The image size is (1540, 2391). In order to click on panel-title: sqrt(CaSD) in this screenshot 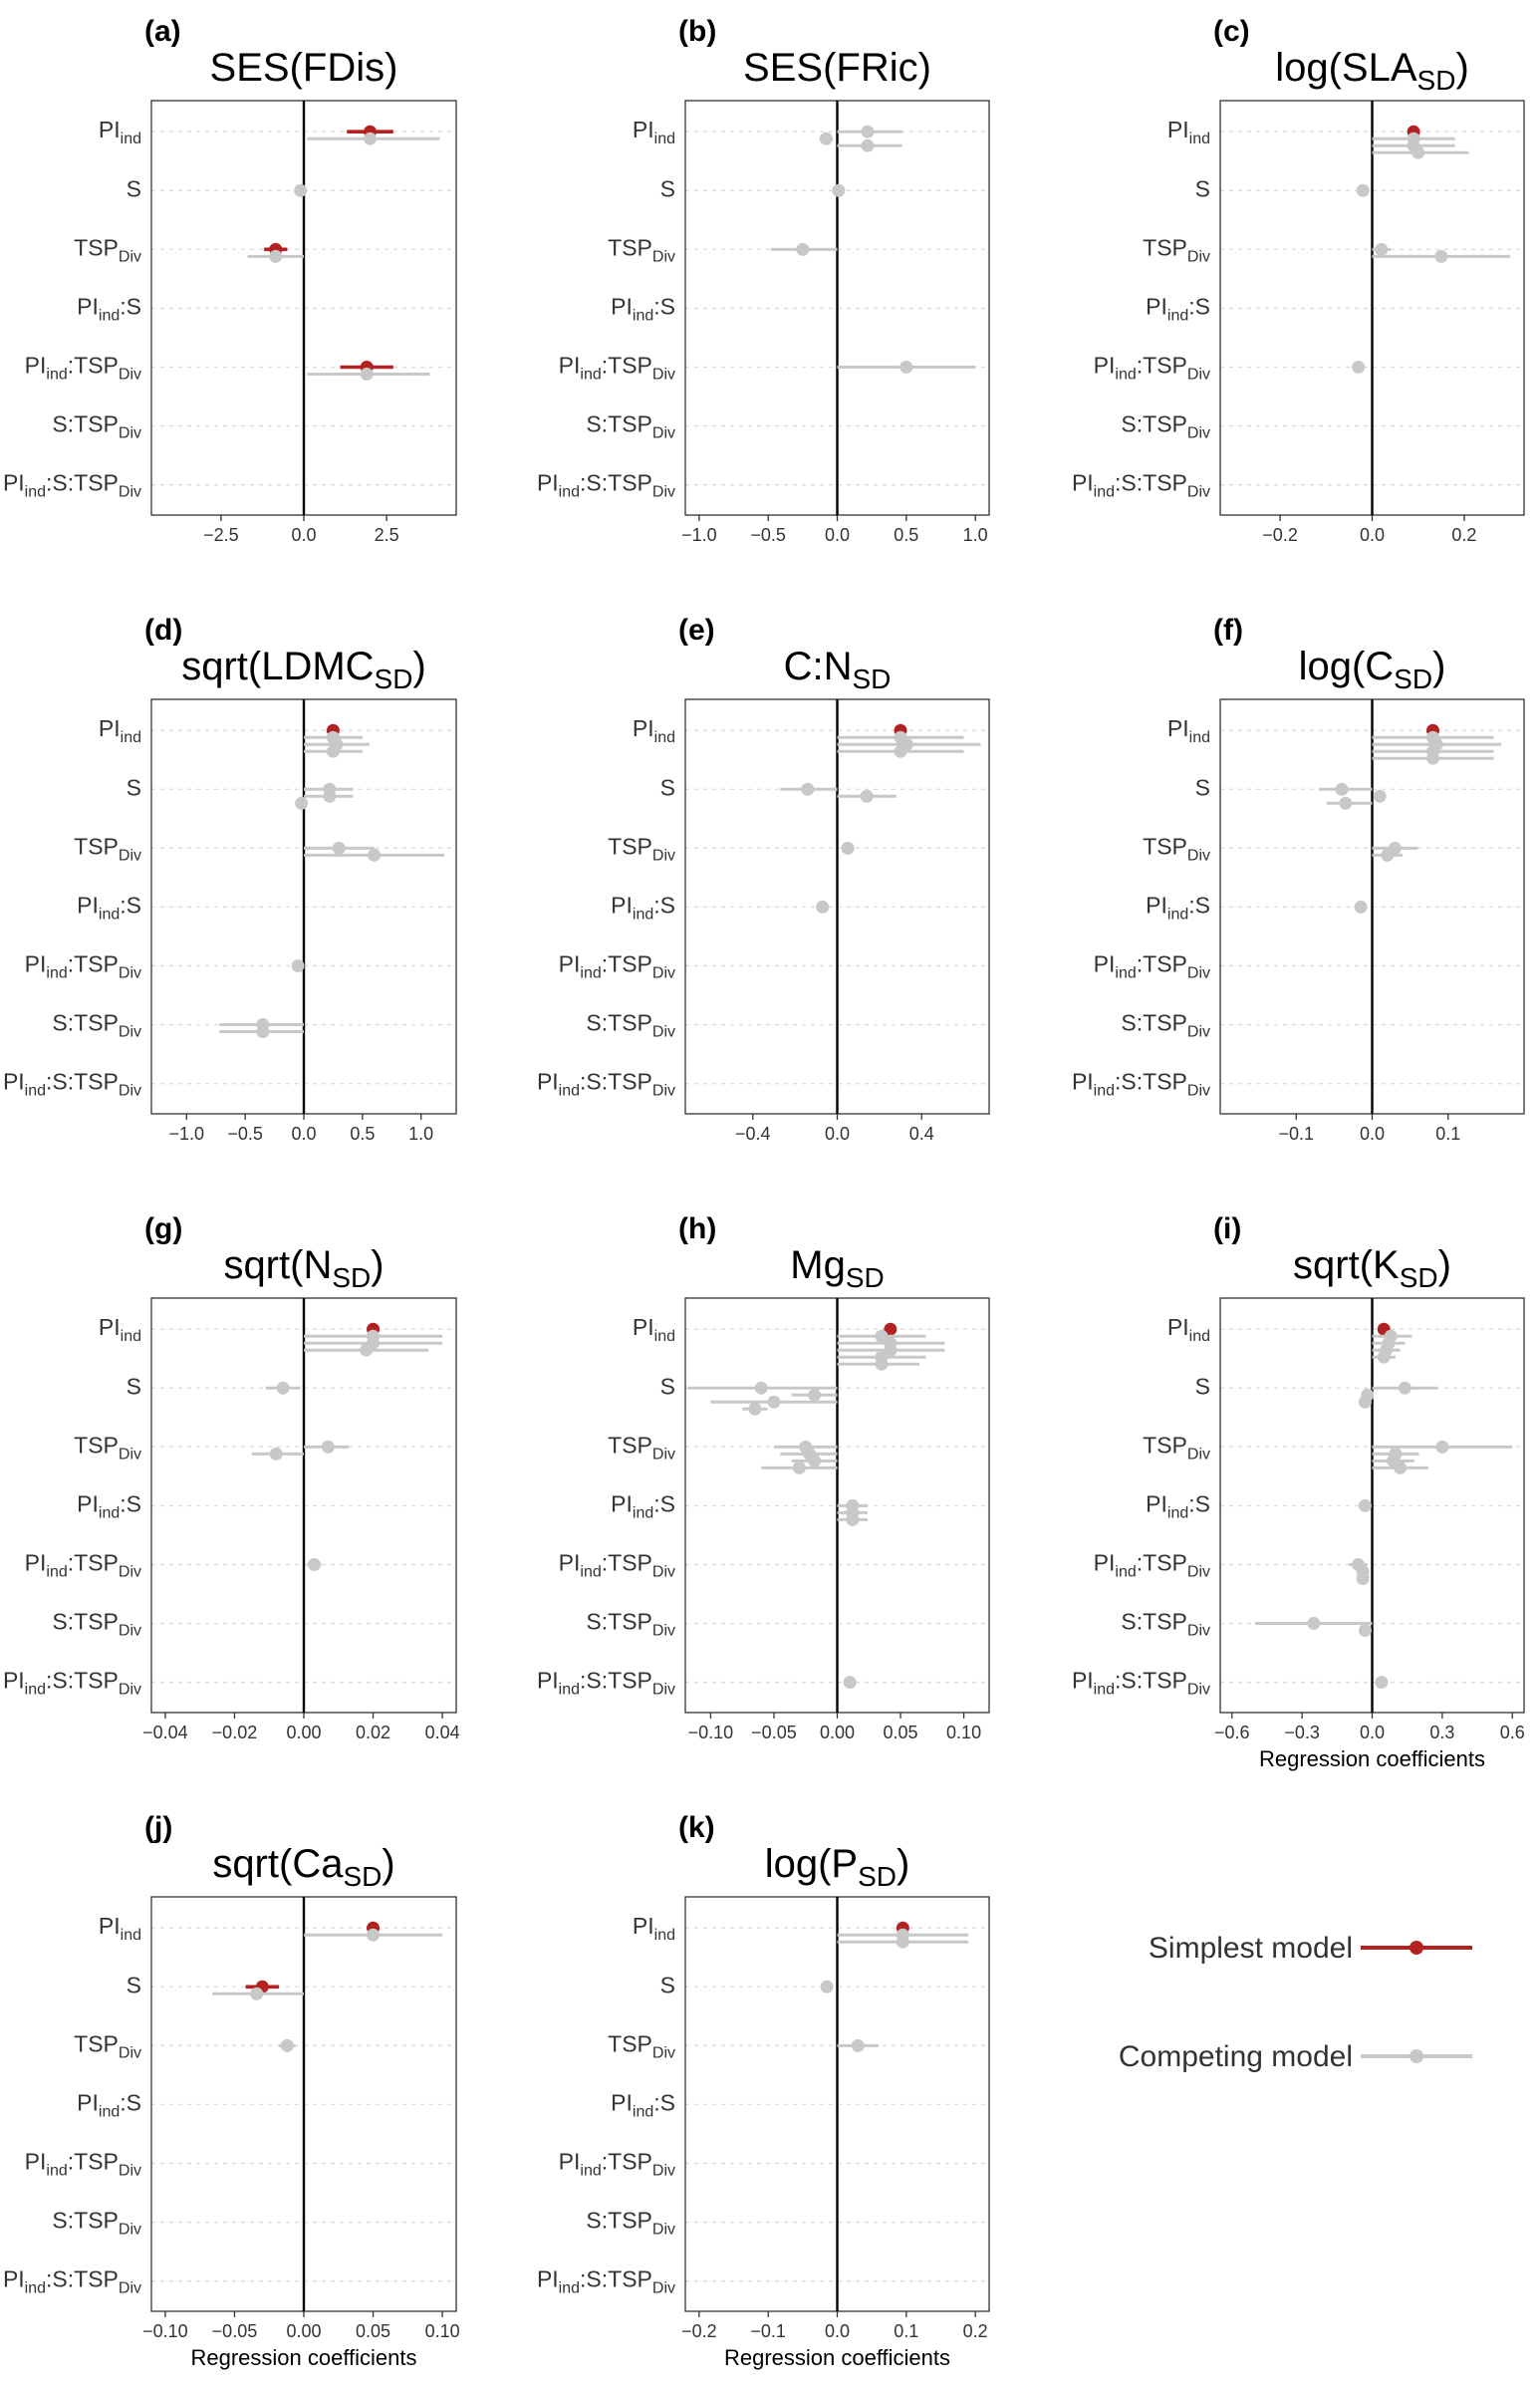, I will do `click(303, 1867)`.